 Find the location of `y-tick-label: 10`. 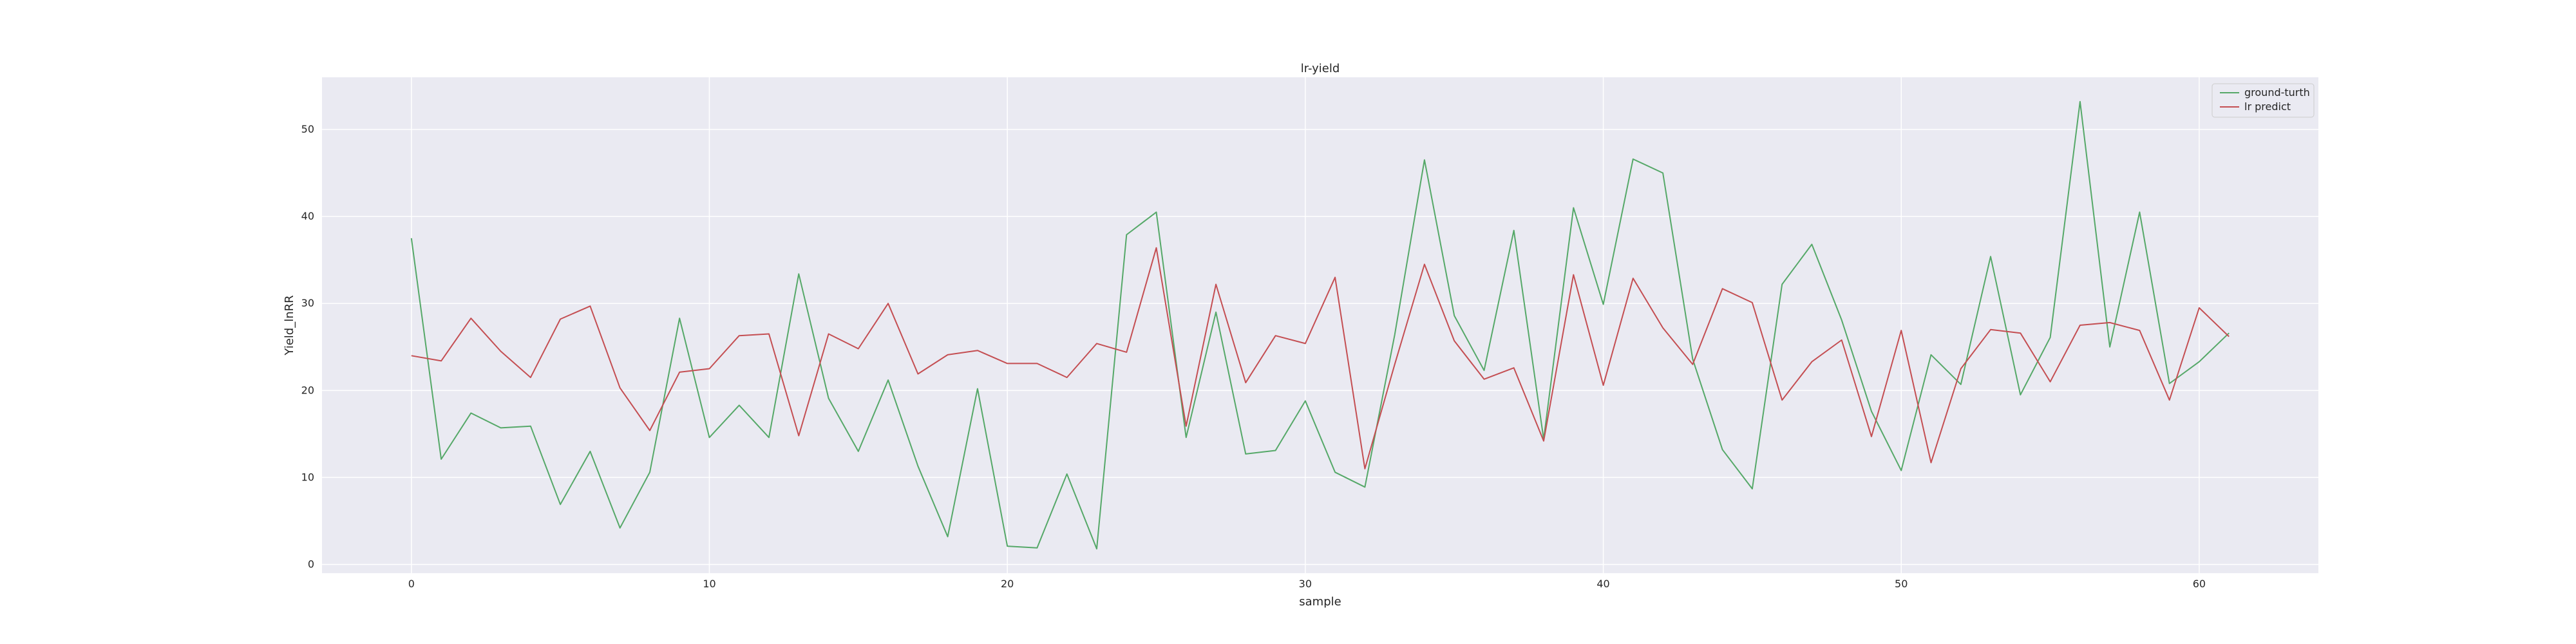

y-tick-label: 10 is located at coordinates (307, 477).